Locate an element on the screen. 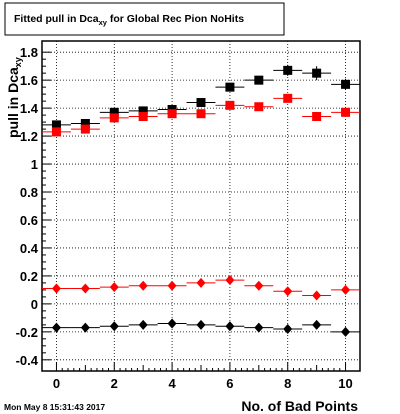 Image resolution: width=400 pixels, height=414 pixels. x-tick-label: 6 is located at coordinates (229, 383).